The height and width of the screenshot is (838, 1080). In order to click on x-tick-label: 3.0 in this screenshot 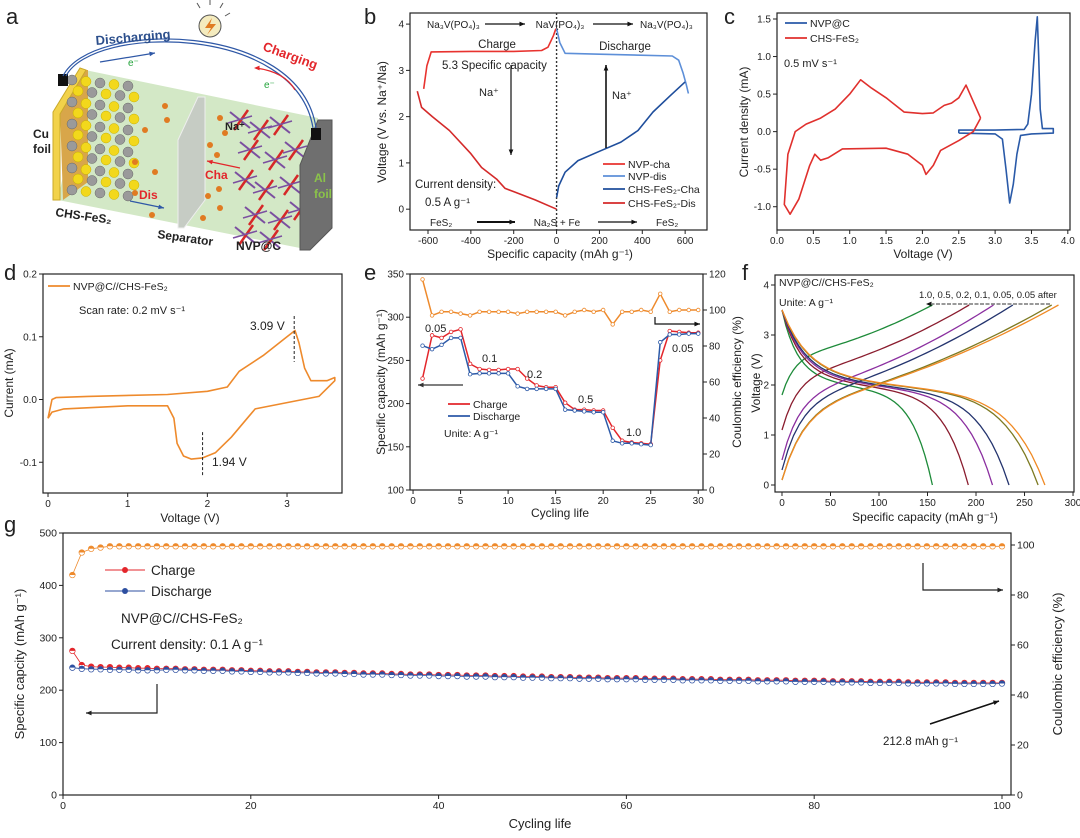, I will do `click(995, 241)`.